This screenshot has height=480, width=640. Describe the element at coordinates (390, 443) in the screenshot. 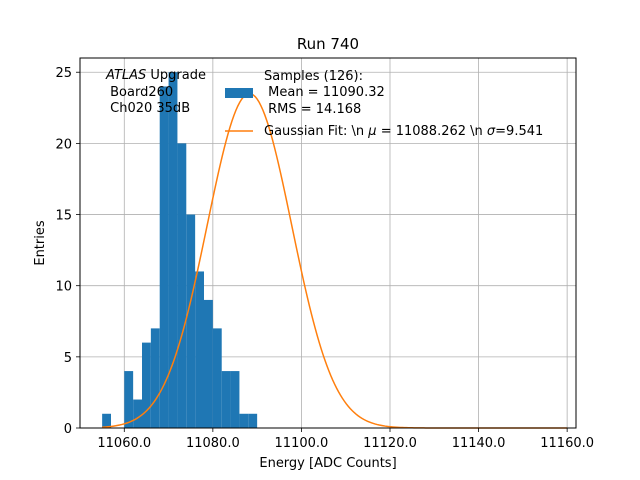

I see `x-tick-label: 11120.0` at that location.